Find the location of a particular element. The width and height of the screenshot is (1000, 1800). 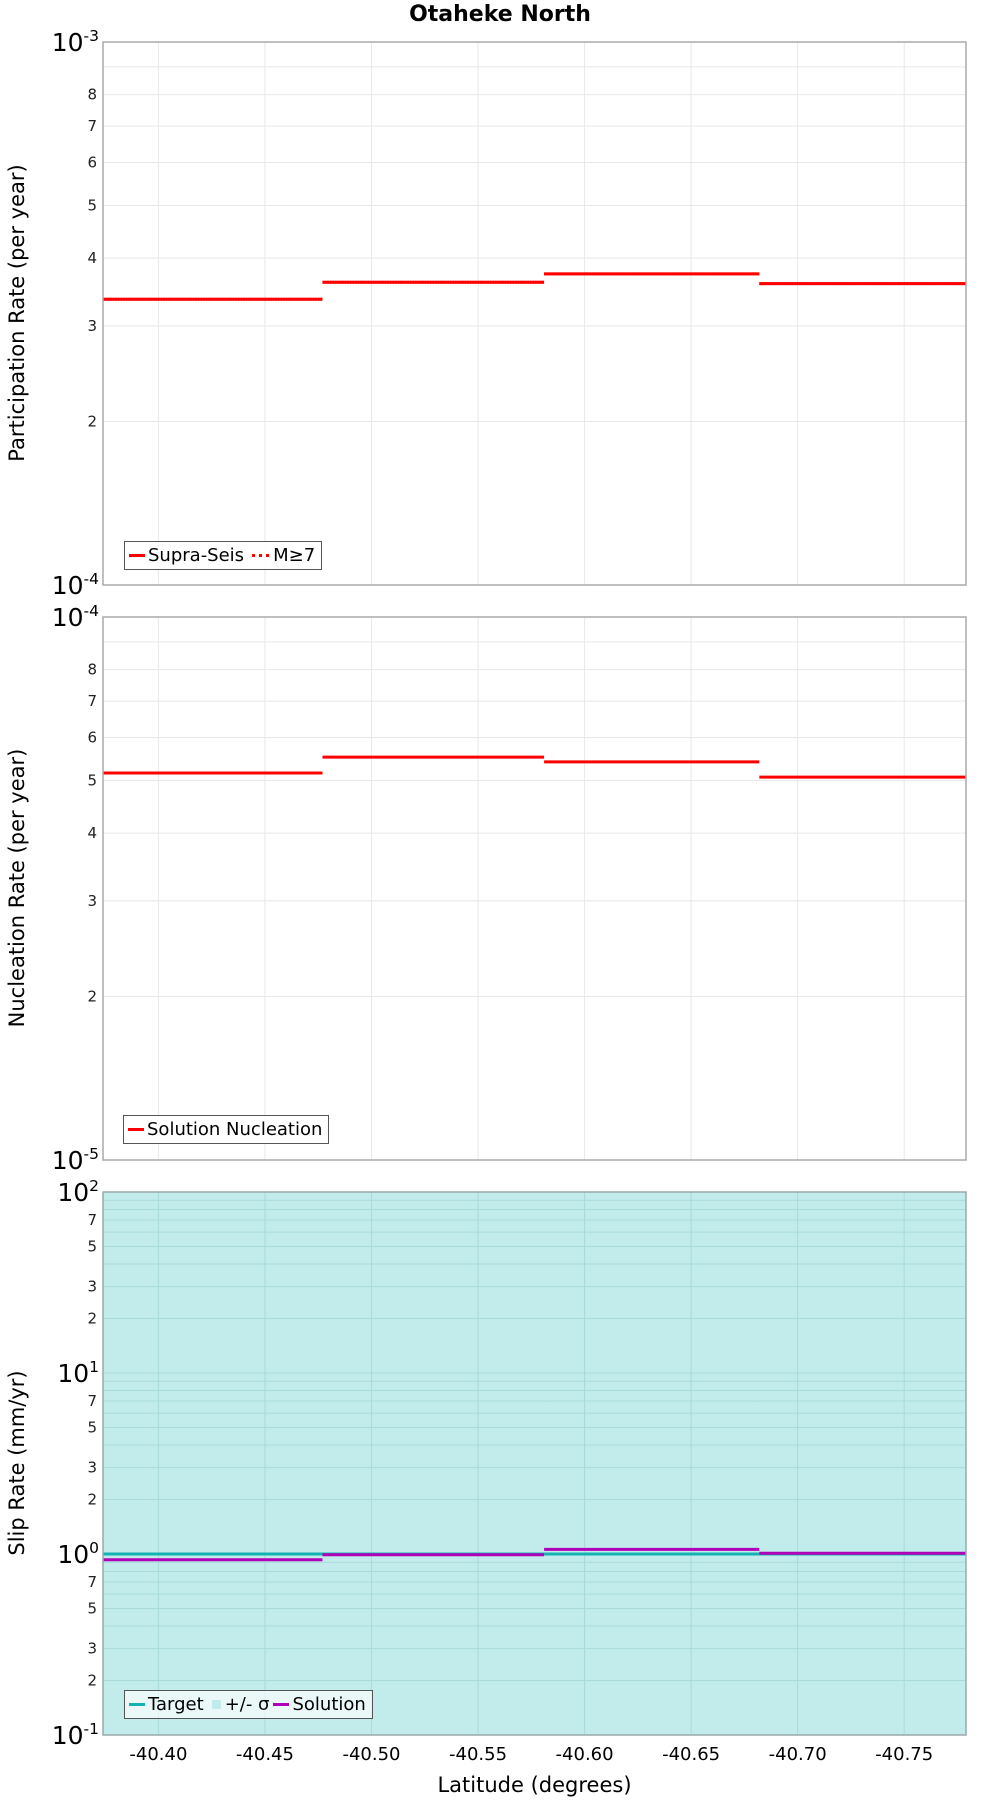

x-tick-label: -40.55 is located at coordinates (478, 1754).